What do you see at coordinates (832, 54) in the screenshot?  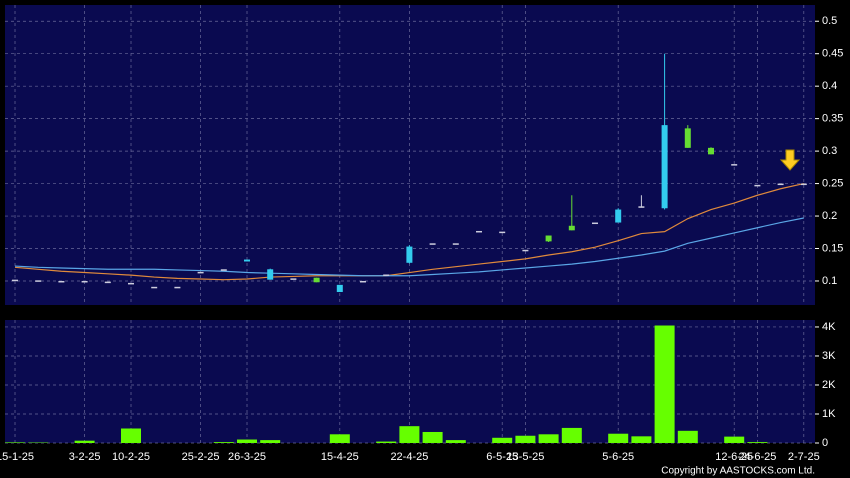 I see `y-tick-label: 0.45` at bounding box center [832, 54].